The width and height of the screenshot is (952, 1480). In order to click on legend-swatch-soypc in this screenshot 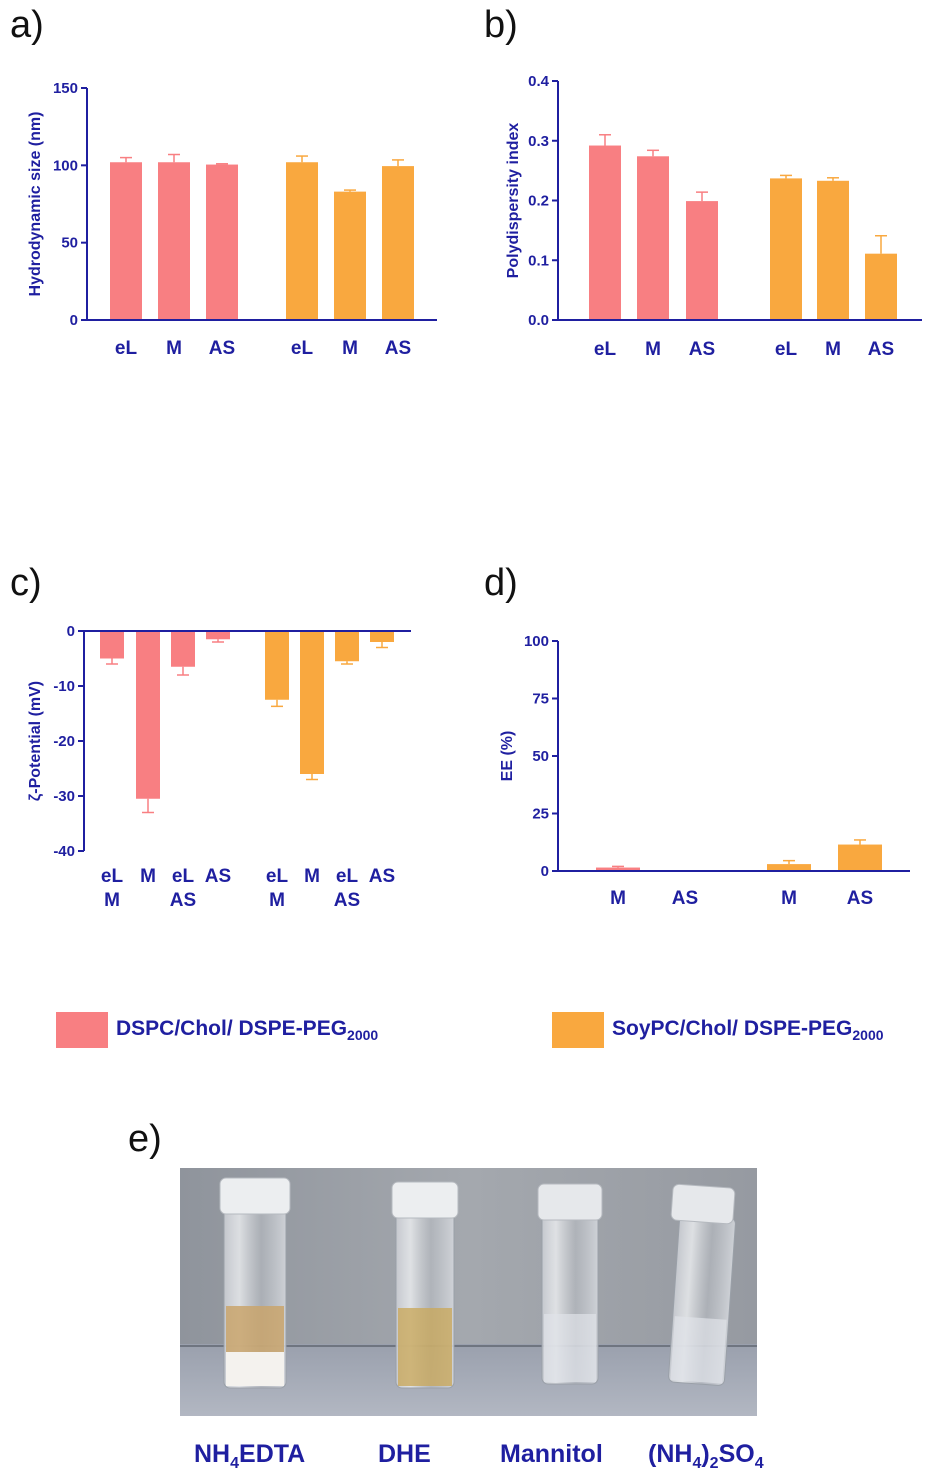, I will do `click(578, 1030)`.